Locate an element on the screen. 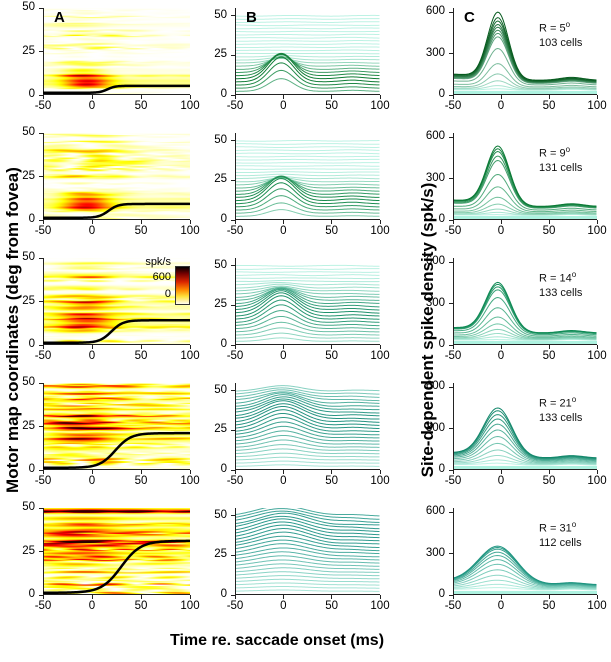 The height and width of the screenshot is (662, 611). heatmap-canvas-row1 is located at coordinates (116, 51).